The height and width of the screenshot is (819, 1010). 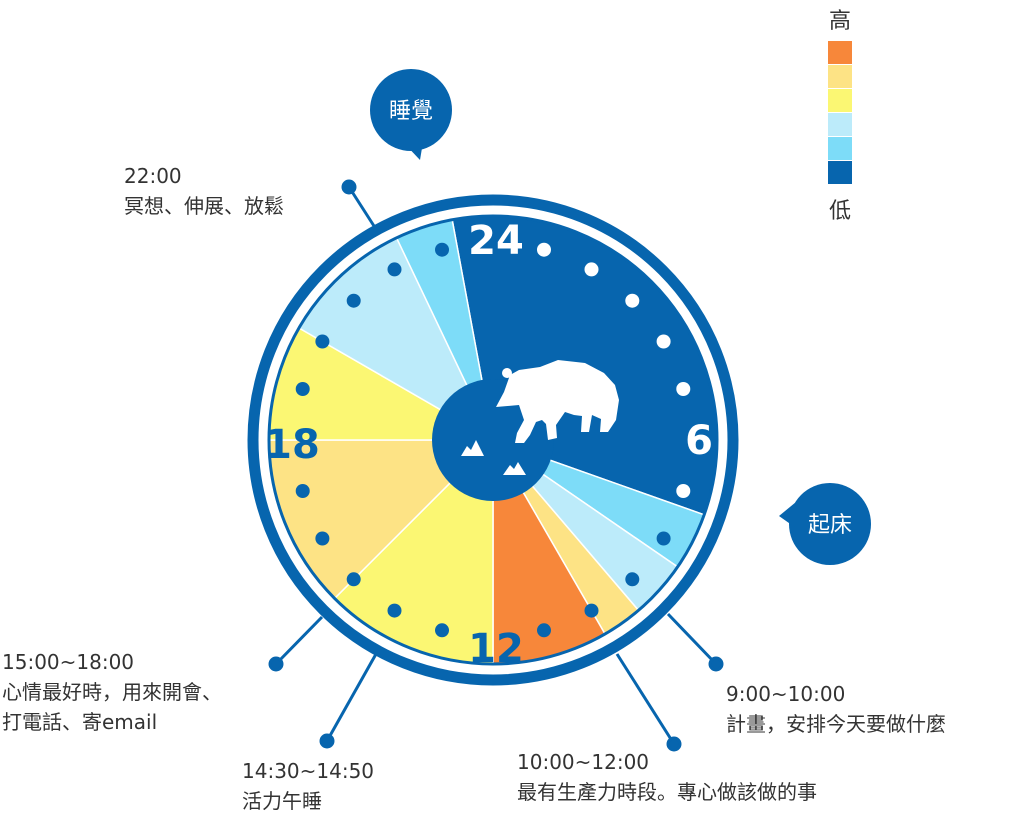 What do you see at coordinates (836, 709) in the screenshot?
I see `annotation-0900: 9:00~10:00 計畫，安排今天要做什麼` at bounding box center [836, 709].